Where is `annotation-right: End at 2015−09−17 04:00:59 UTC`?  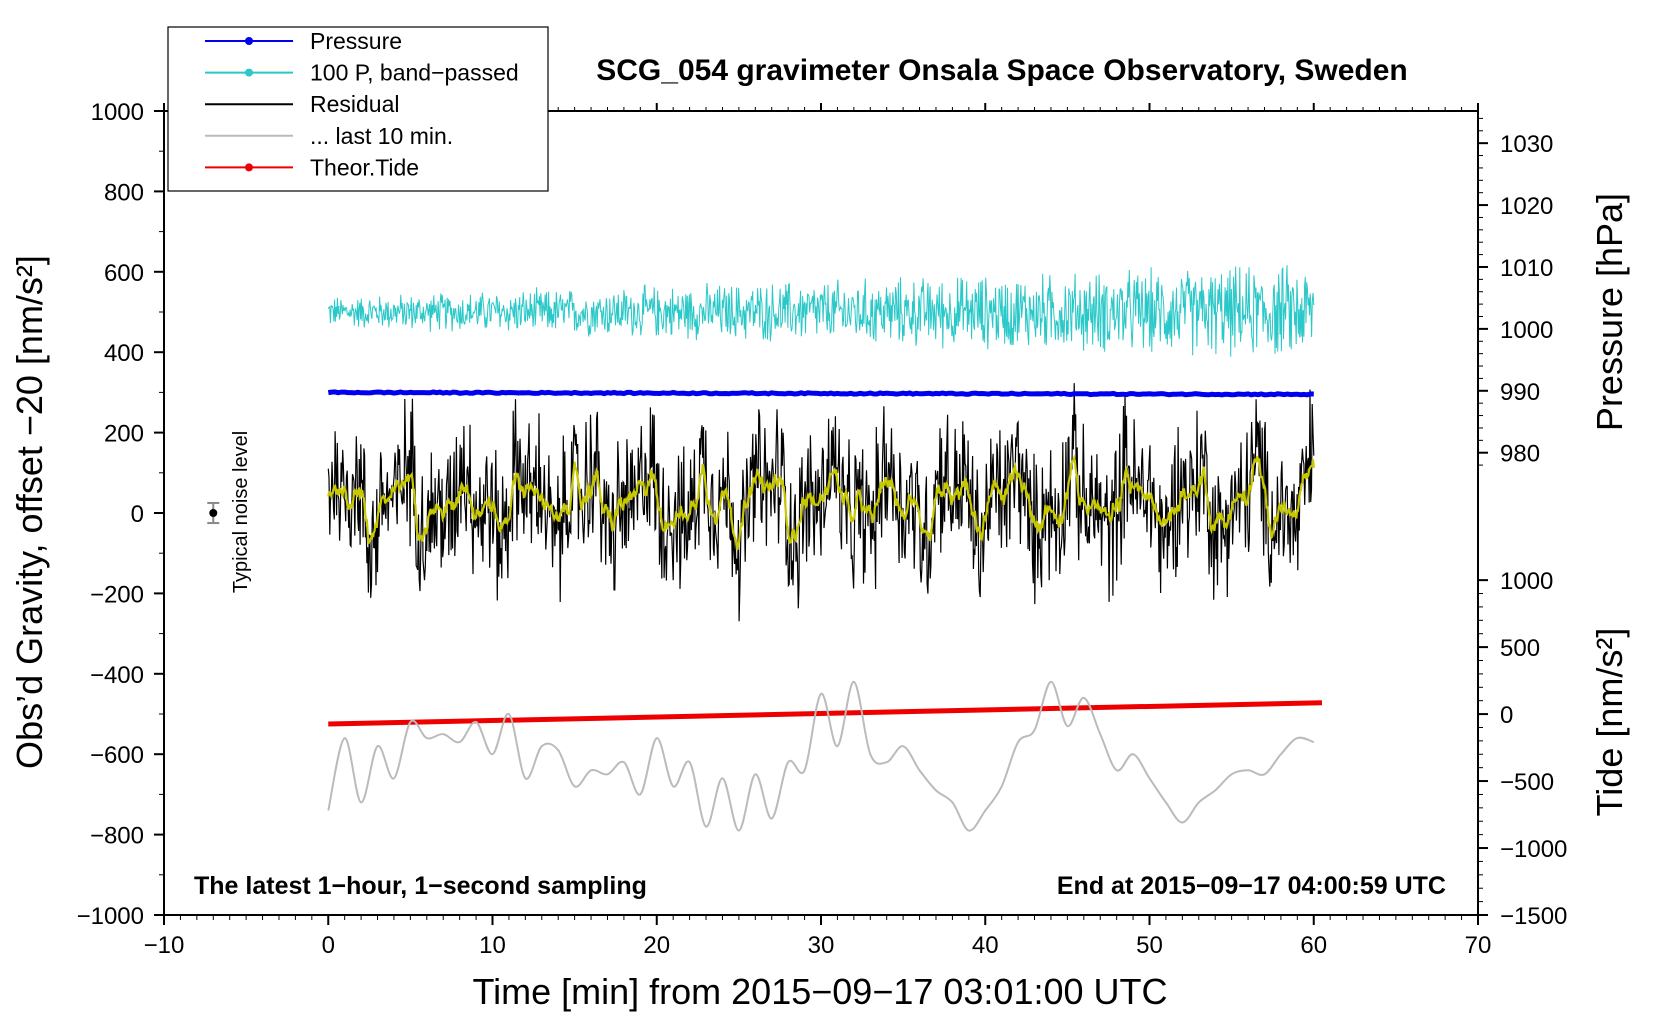
annotation-right: End at 2015−09−17 04:00:59 UTC is located at coordinates (1251, 886).